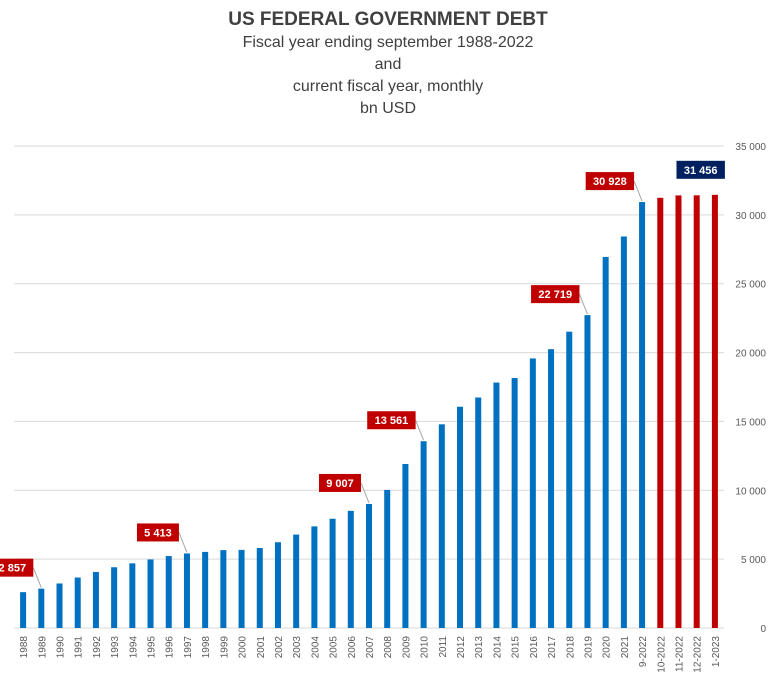 This screenshot has width=776, height=688. I want to click on x-tick-label: 1990, so click(61, 647).